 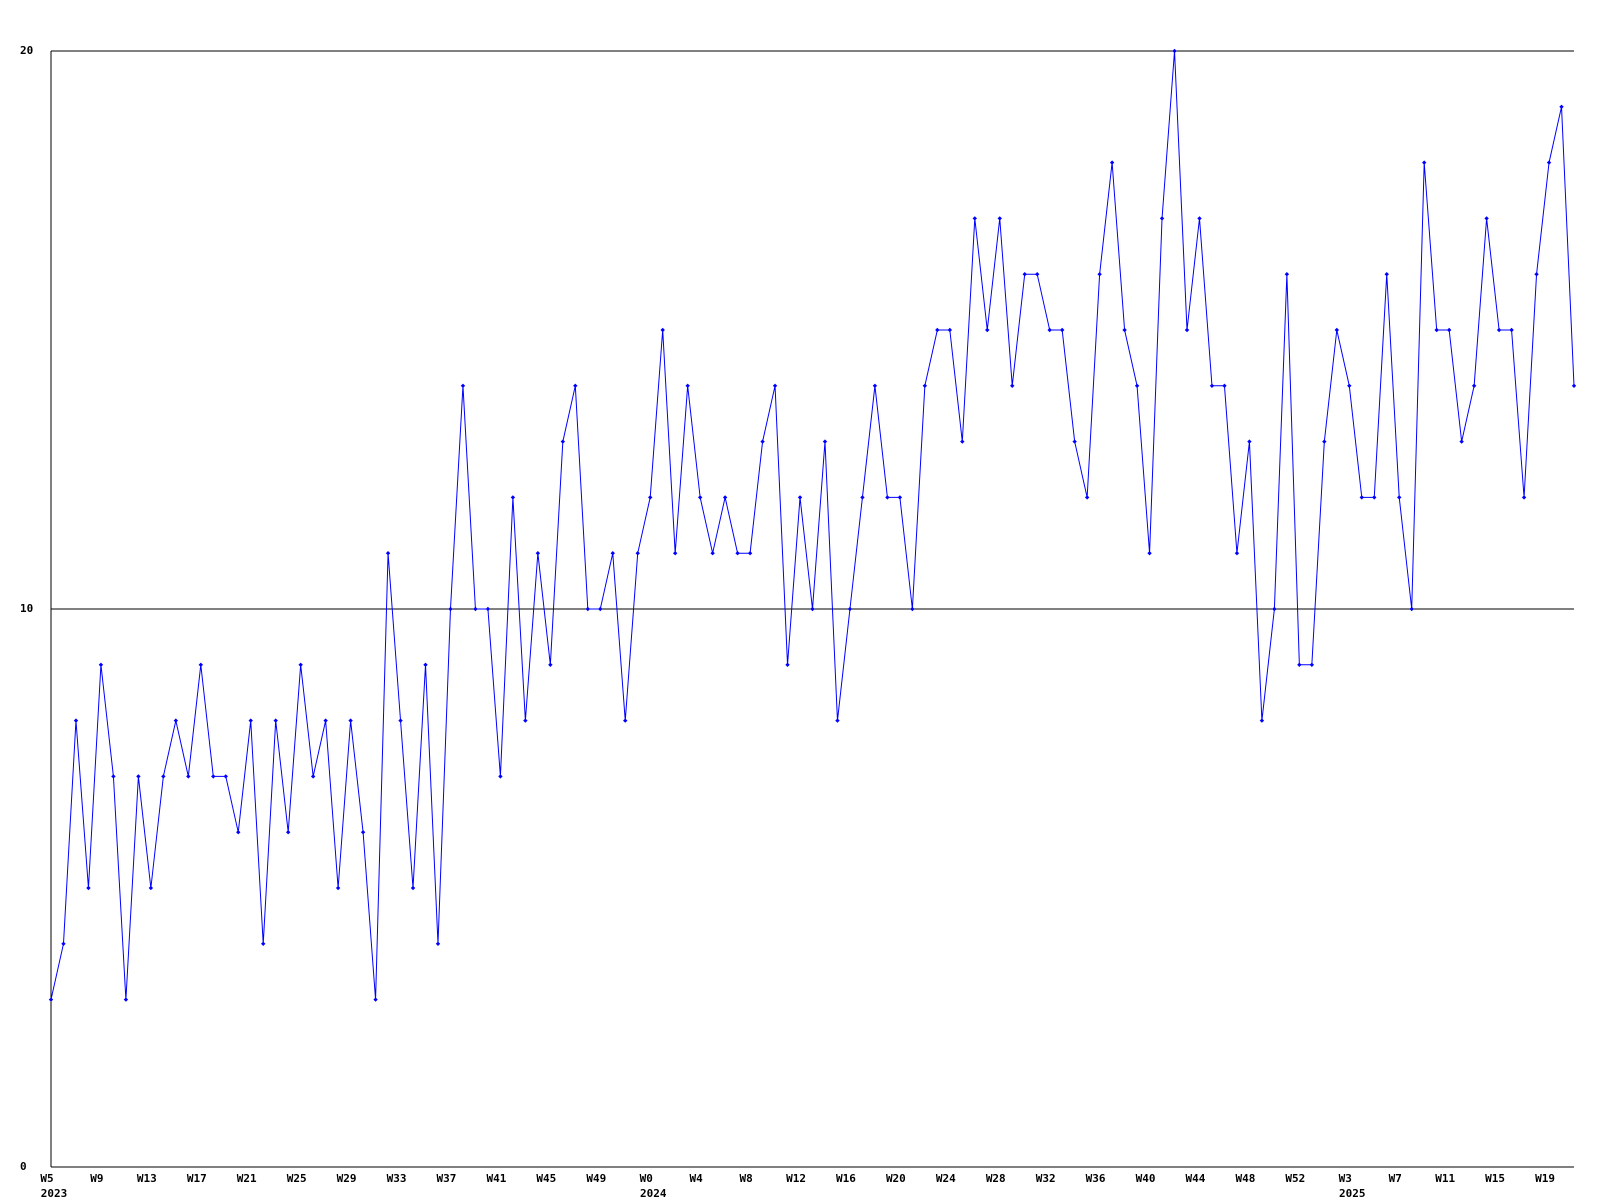 What do you see at coordinates (846, 1178) in the screenshot?
I see `x-tick-label: W16` at bounding box center [846, 1178].